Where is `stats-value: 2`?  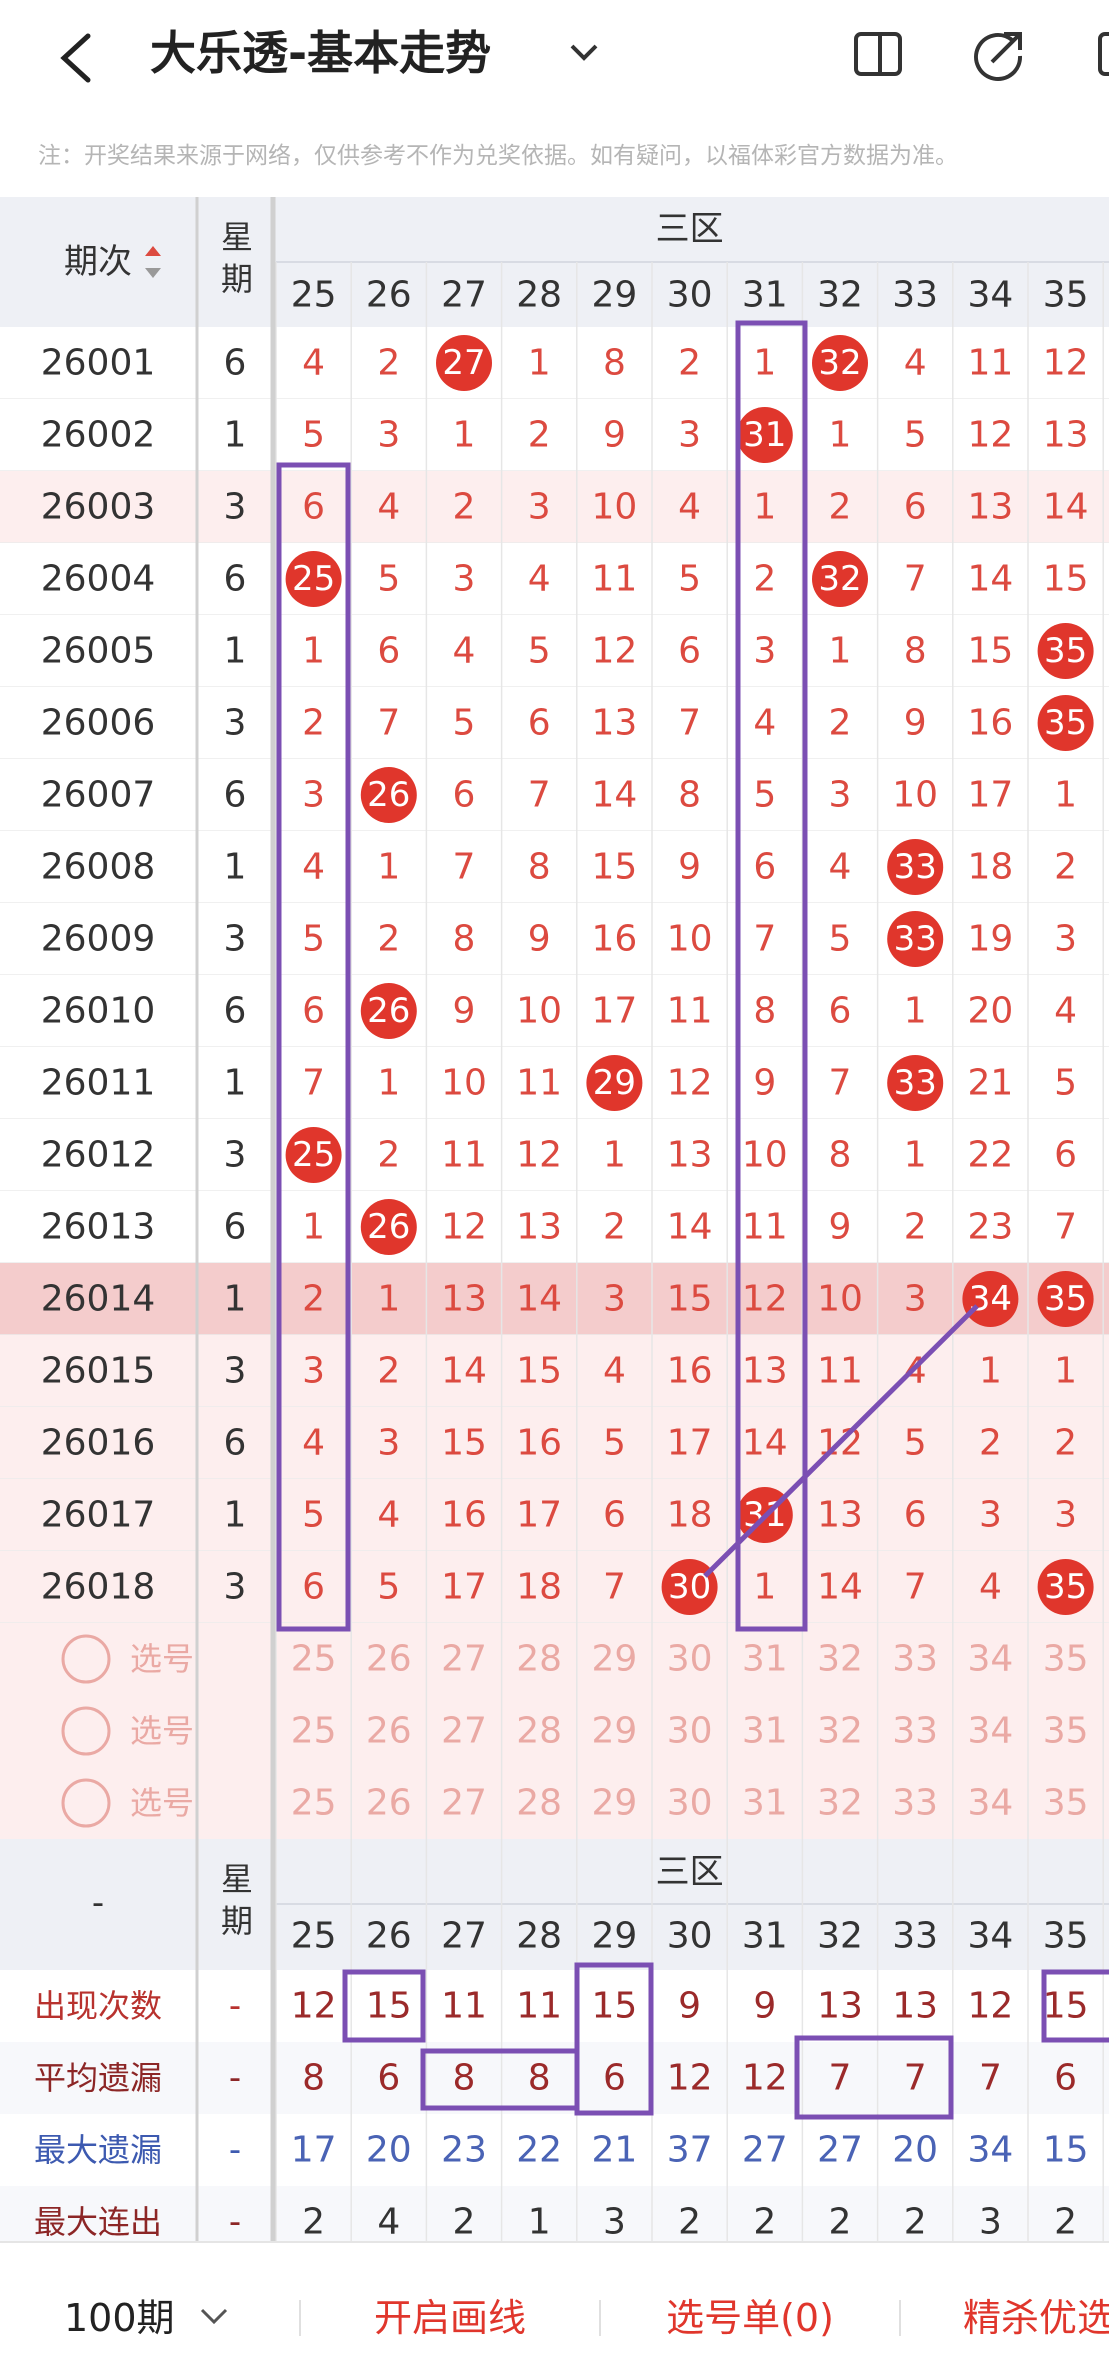 stats-value: 2 is located at coordinates (689, 2222).